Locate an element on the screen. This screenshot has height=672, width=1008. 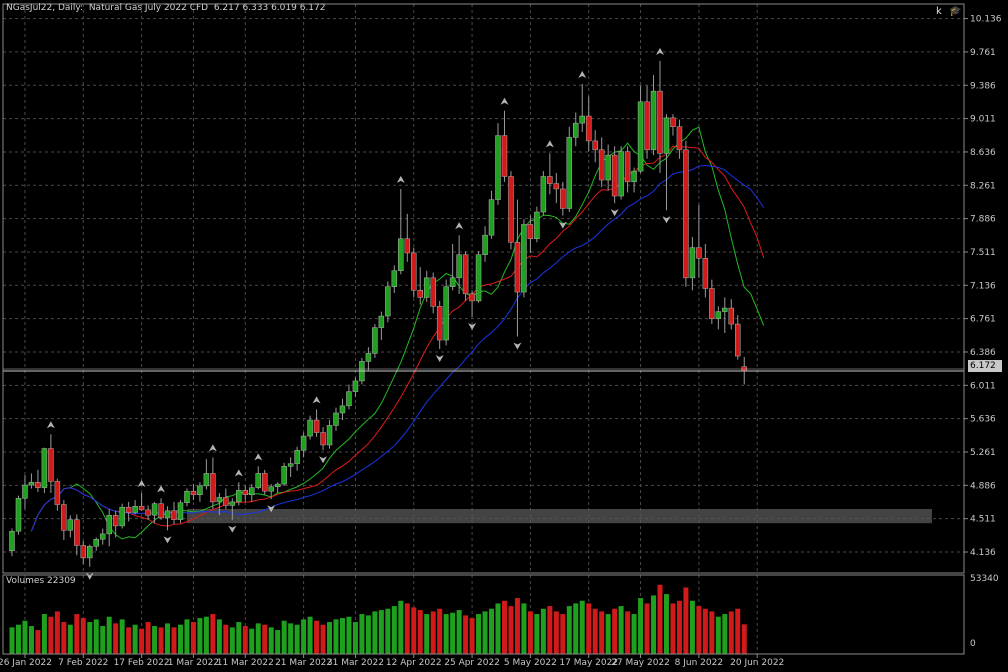
graduation-cap-icon: 🎓 is located at coordinates (955, 11).